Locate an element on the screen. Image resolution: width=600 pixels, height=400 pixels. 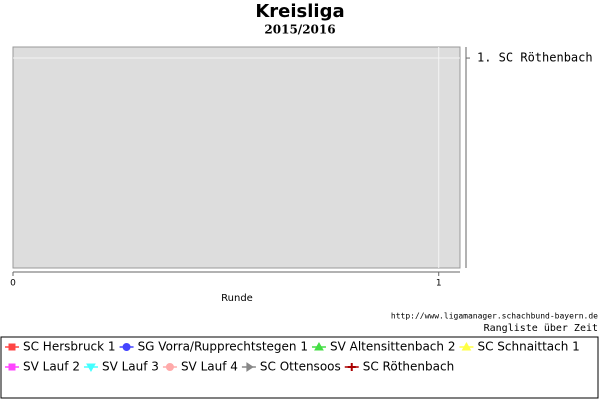
x-tick-label: 0 is located at coordinates (13, 284).